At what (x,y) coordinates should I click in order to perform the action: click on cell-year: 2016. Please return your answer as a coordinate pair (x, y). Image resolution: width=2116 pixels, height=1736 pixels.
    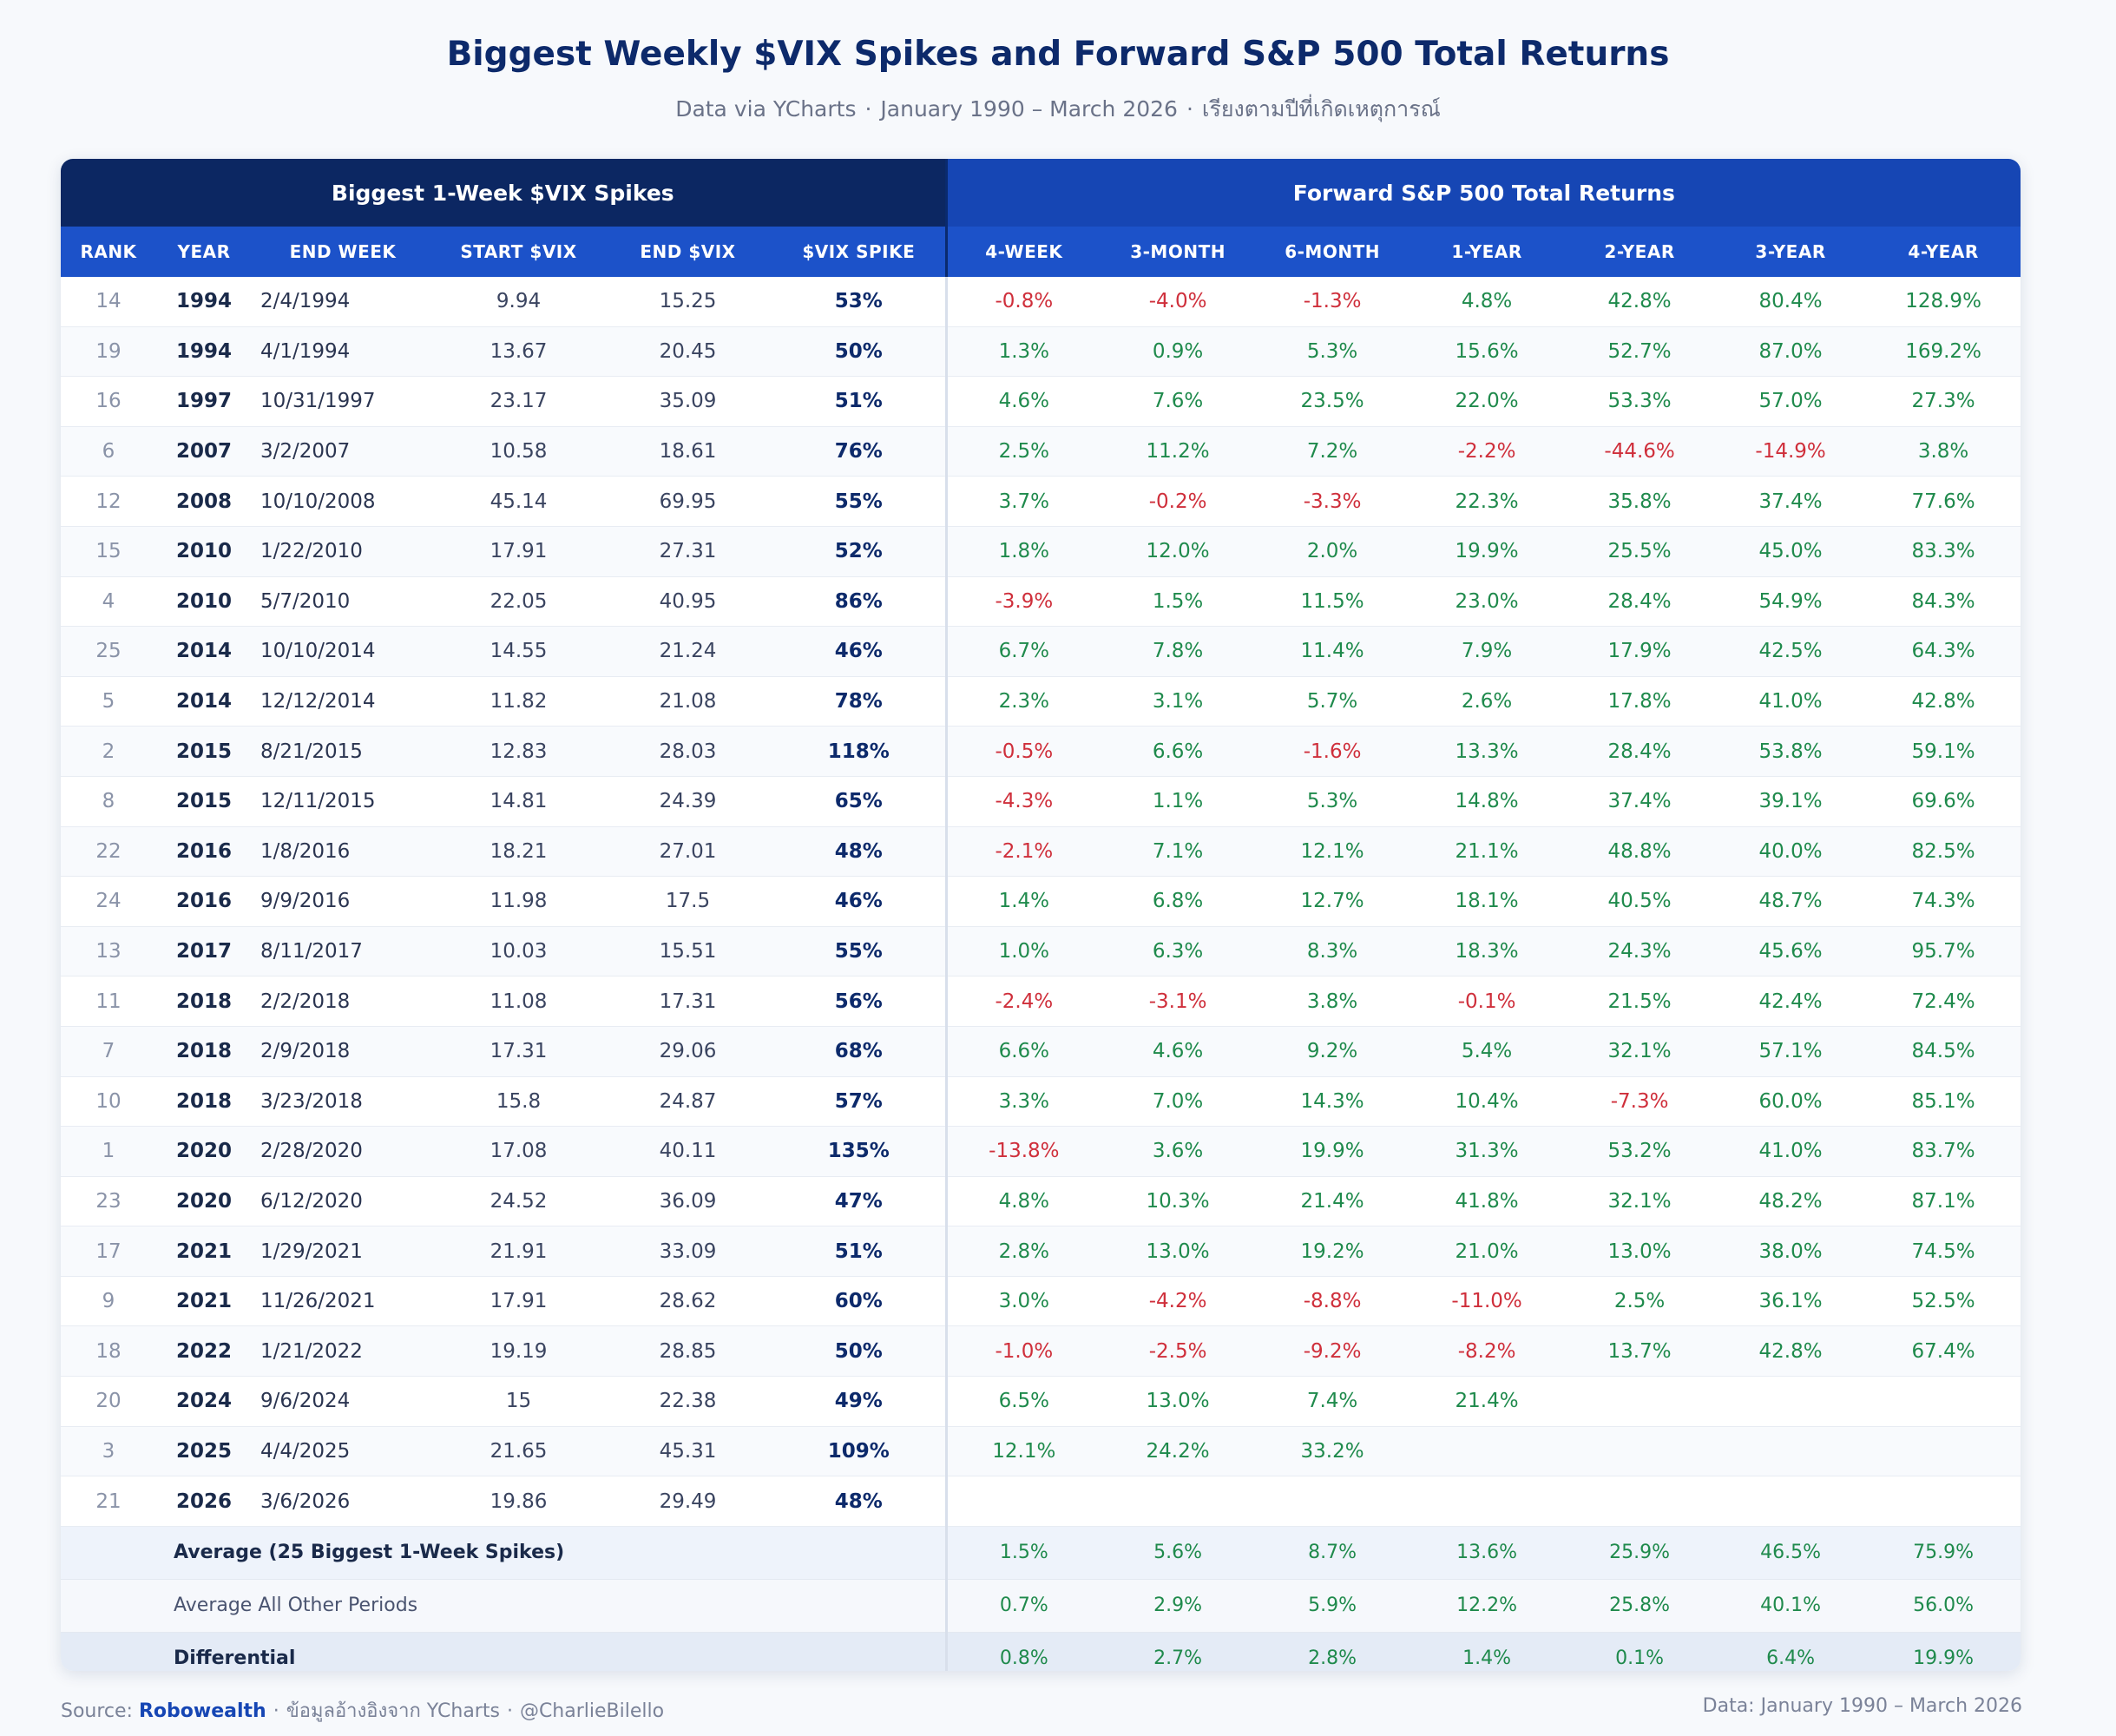
    Looking at the image, I should click on (204, 901).